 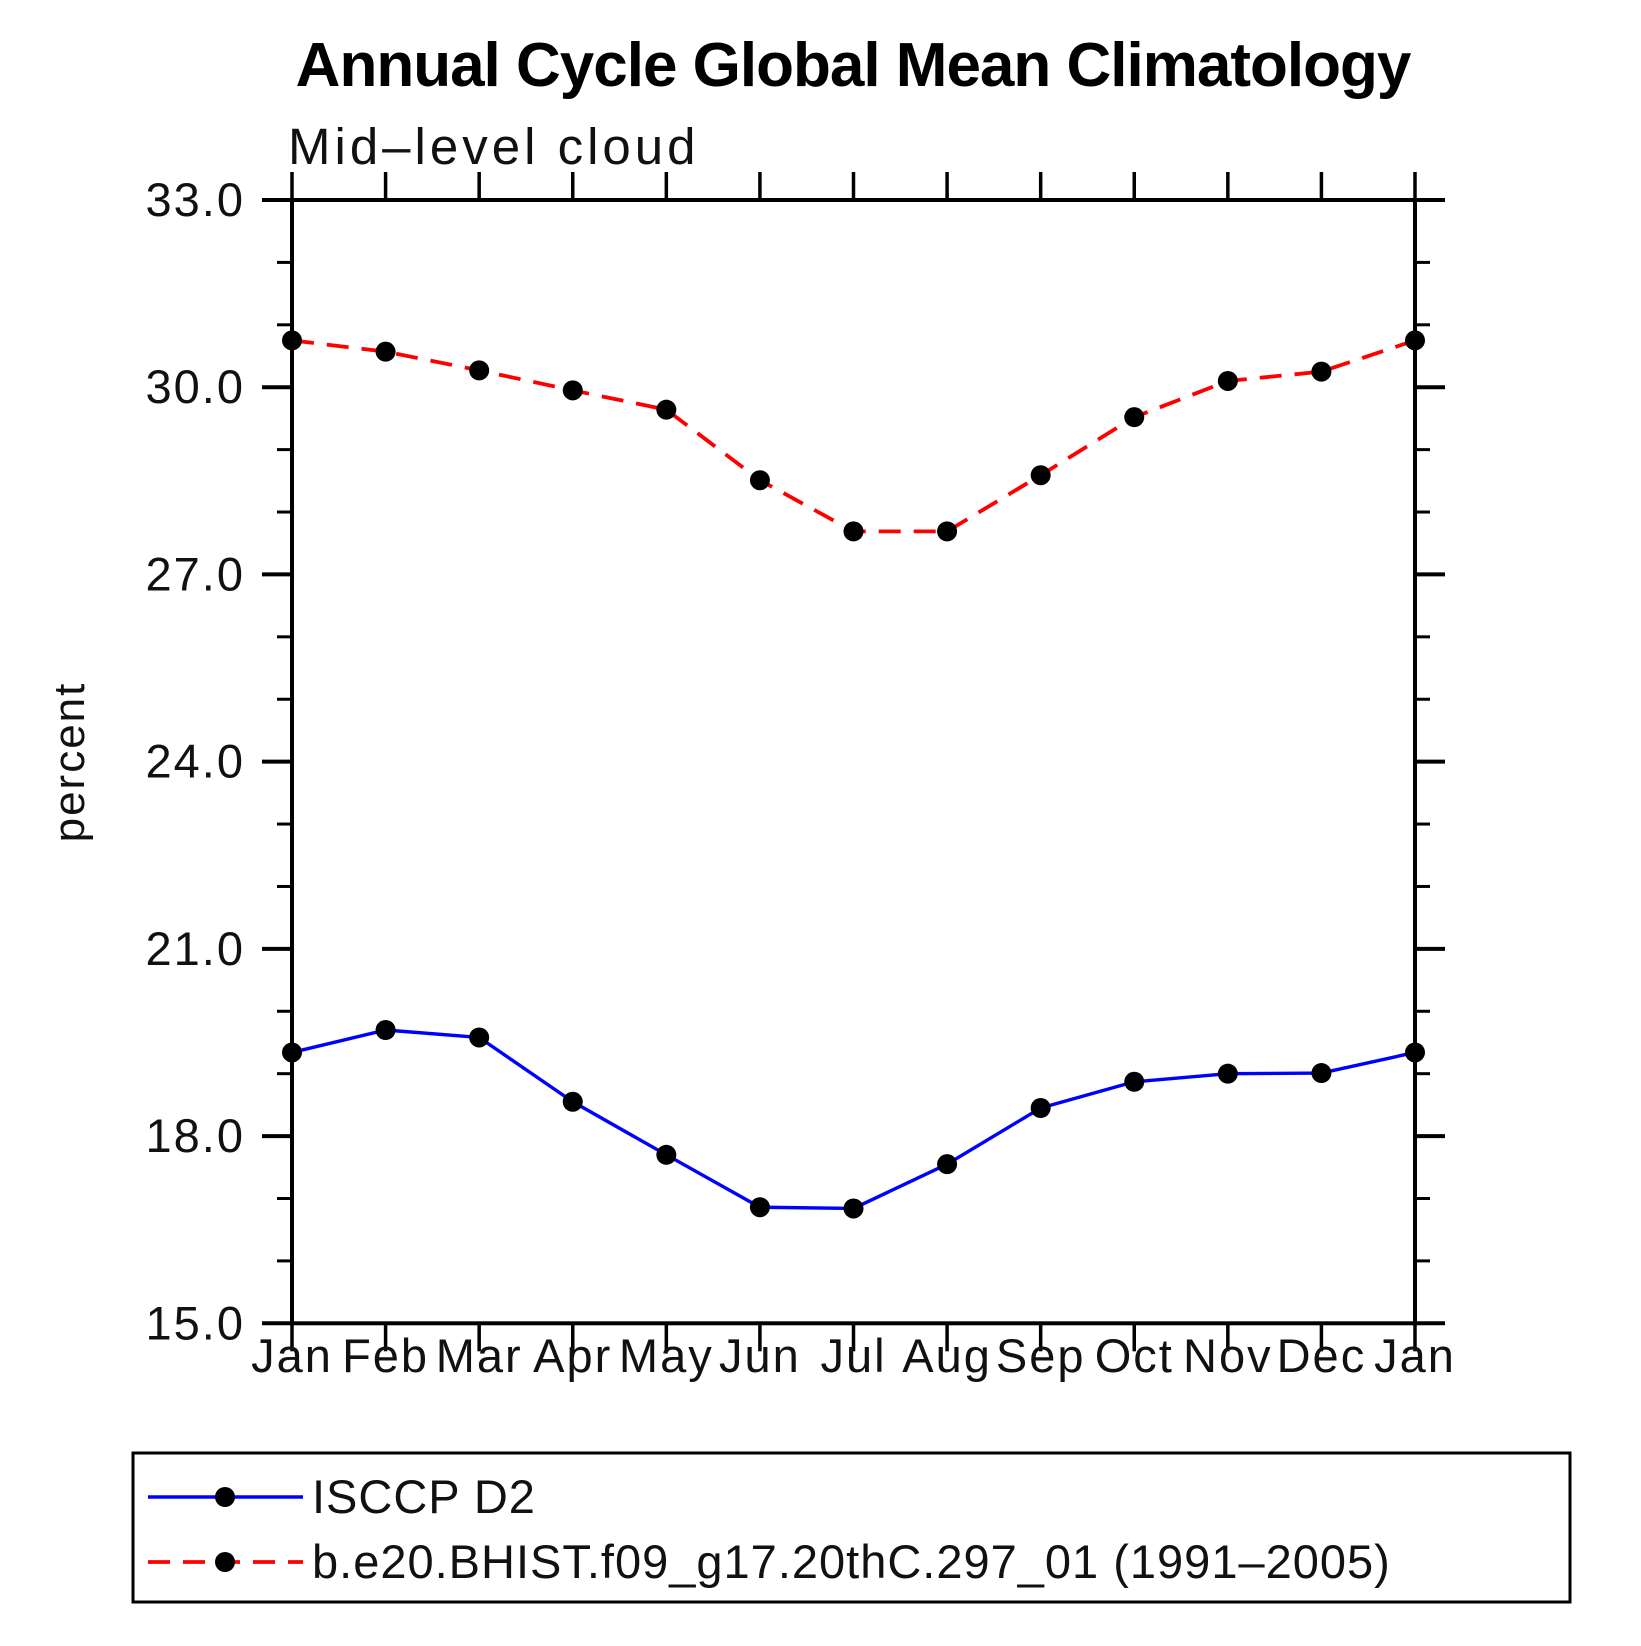 I want to click on y-tick-label: 21.0, so click(x=195, y=948).